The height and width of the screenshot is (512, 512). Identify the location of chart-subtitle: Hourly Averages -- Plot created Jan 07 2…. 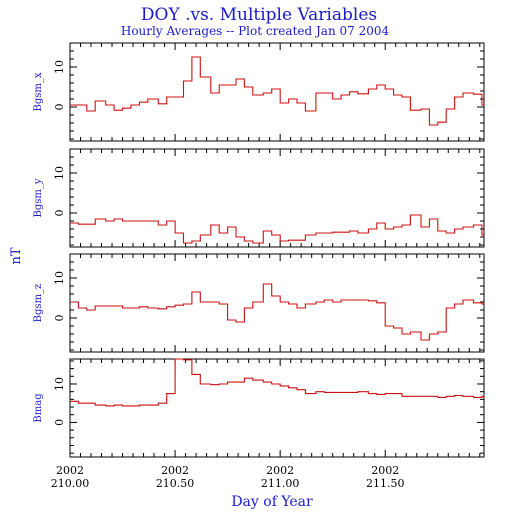
(255, 31).